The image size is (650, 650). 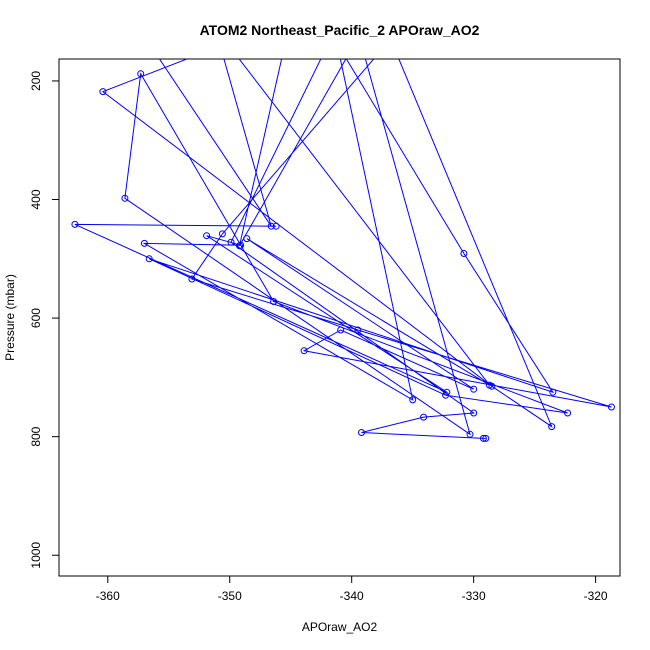 I want to click on y-tick-label: 600, so click(x=36, y=318).